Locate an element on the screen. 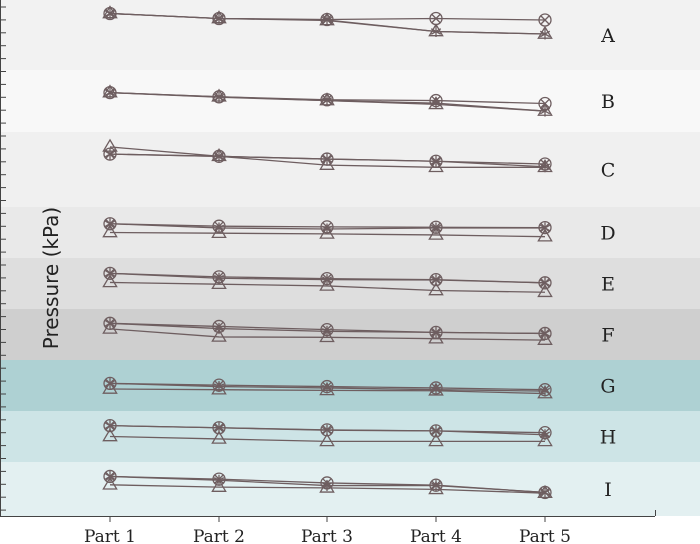 The width and height of the screenshot is (700, 544). band-label-b: B is located at coordinates (608, 102).